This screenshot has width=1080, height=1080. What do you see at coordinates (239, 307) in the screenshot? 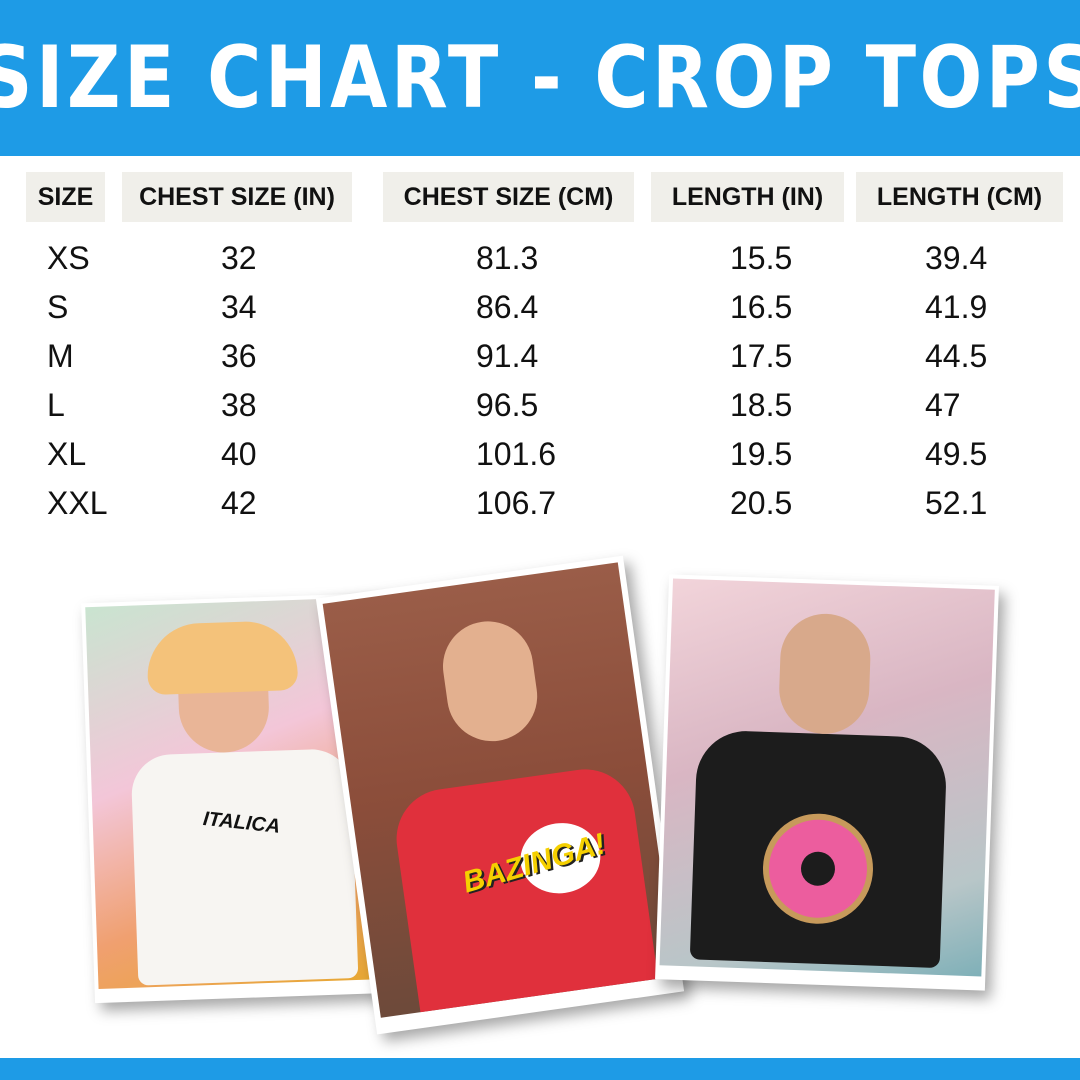
I see `table-cell: 34` at bounding box center [239, 307].